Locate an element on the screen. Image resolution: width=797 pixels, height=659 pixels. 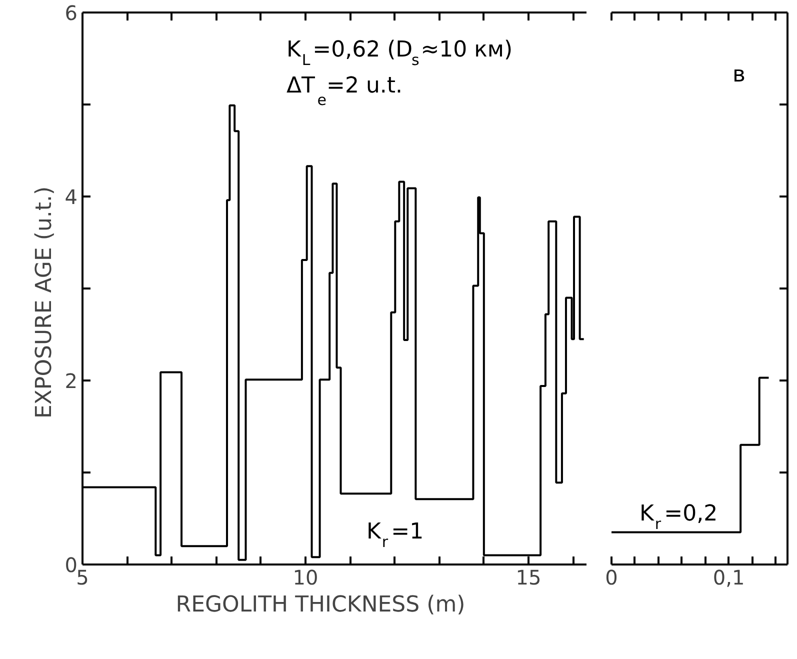
x-axis-title: REGOLITH THICKNESS (m) is located at coordinates (321, 605).